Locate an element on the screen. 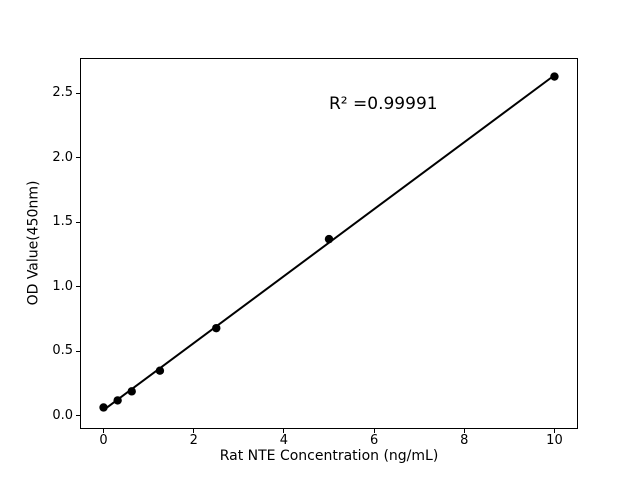  x-tick-label: 10 is located at coordinates (554, 440).